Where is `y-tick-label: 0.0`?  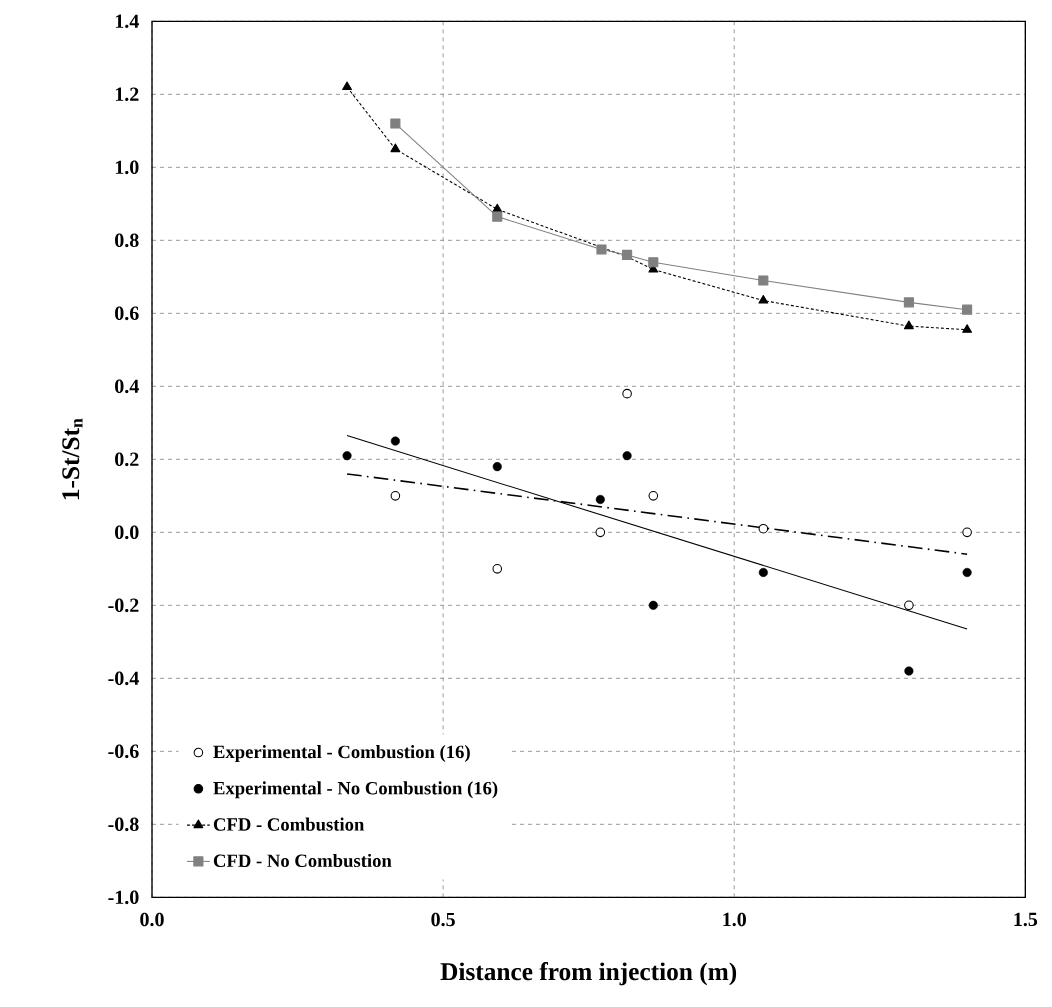 y-tick-label: 0.0 is located at coordinates (127, 532).